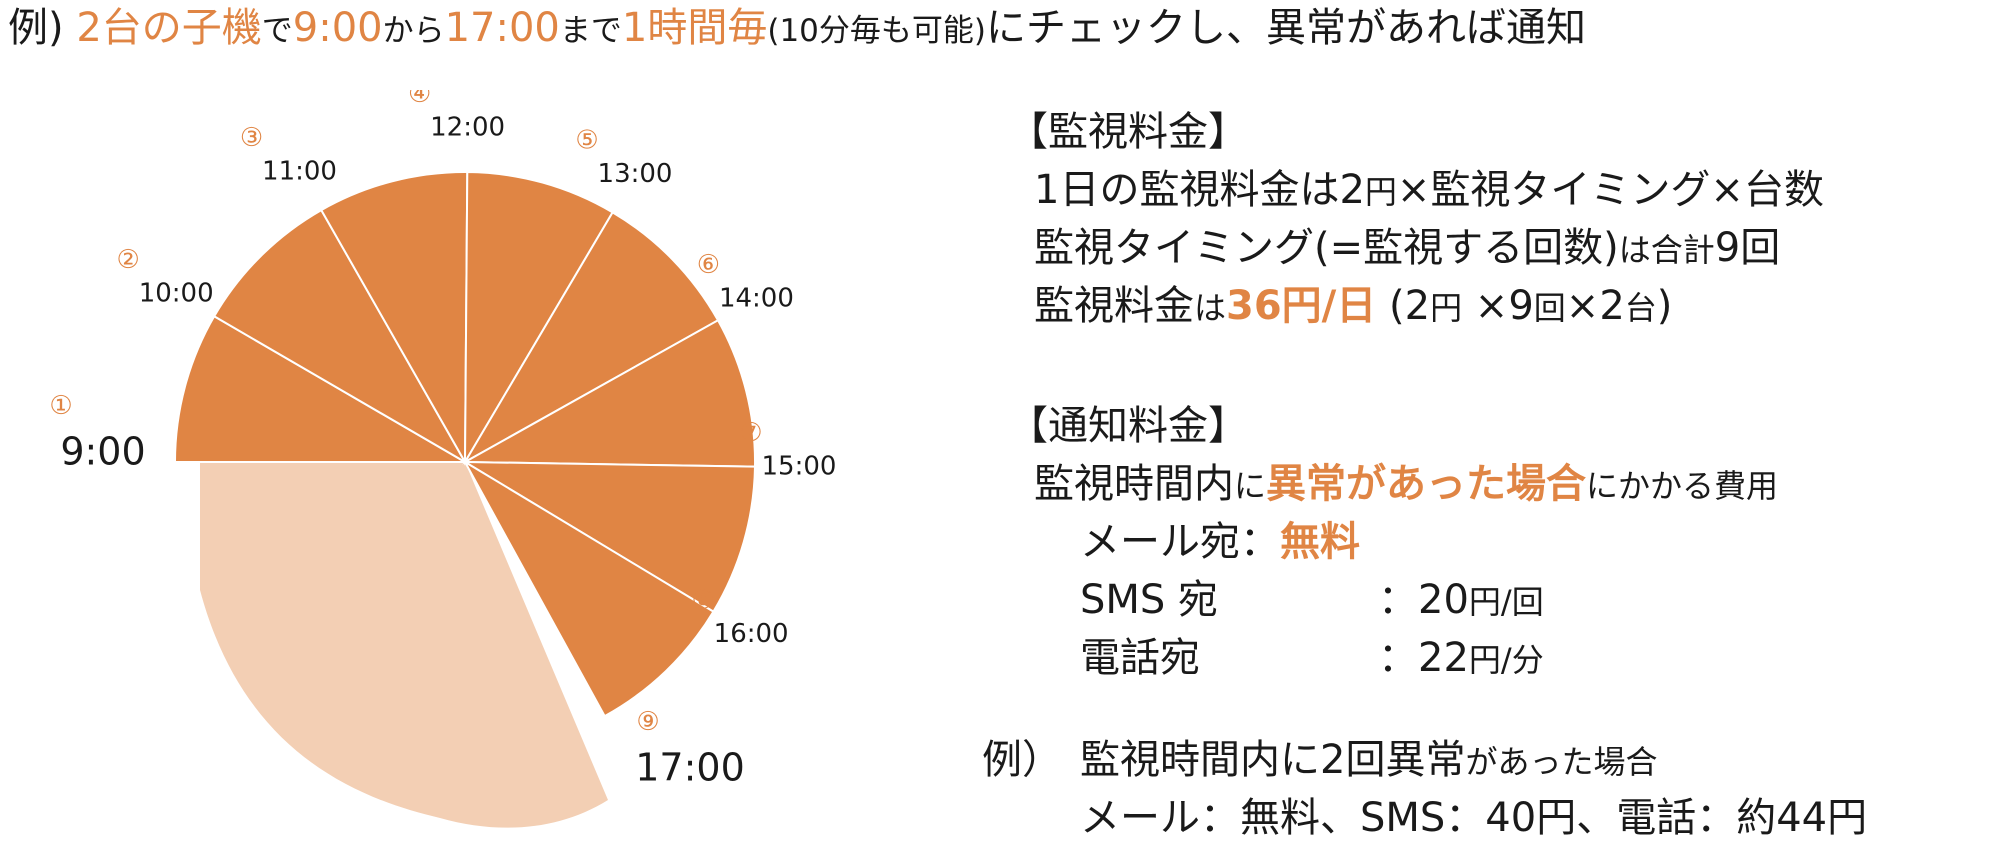 Image resolution: width=1992 pixels, height=850 pixels. I want to click on slot-number-1: ①, so click(60, 406).